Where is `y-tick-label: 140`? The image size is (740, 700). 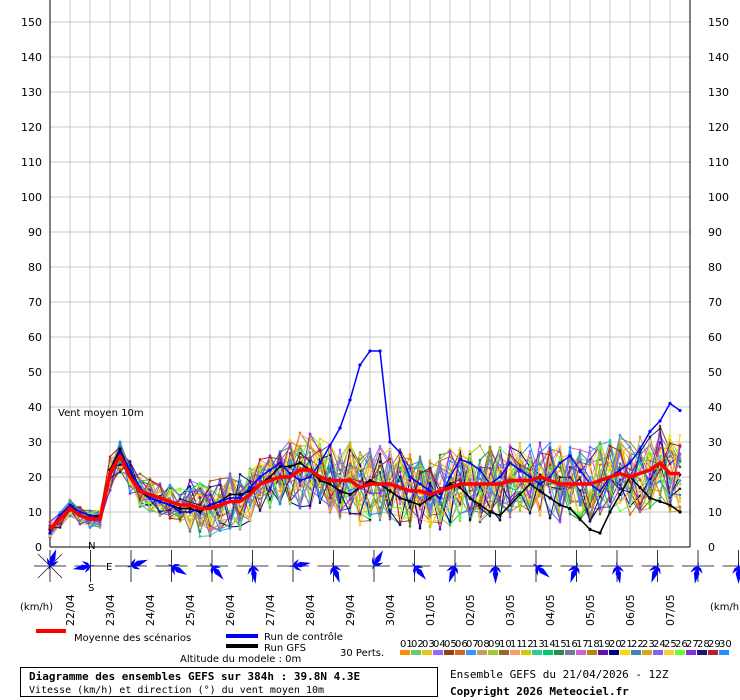
y-tick-label: 140 is located at coordinates (31, 57).